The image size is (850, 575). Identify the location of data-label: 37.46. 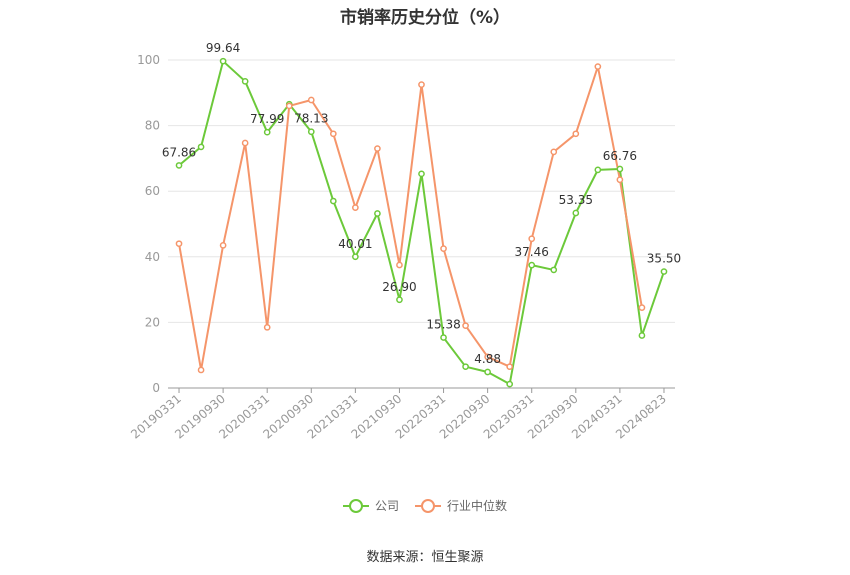
(532, 252).